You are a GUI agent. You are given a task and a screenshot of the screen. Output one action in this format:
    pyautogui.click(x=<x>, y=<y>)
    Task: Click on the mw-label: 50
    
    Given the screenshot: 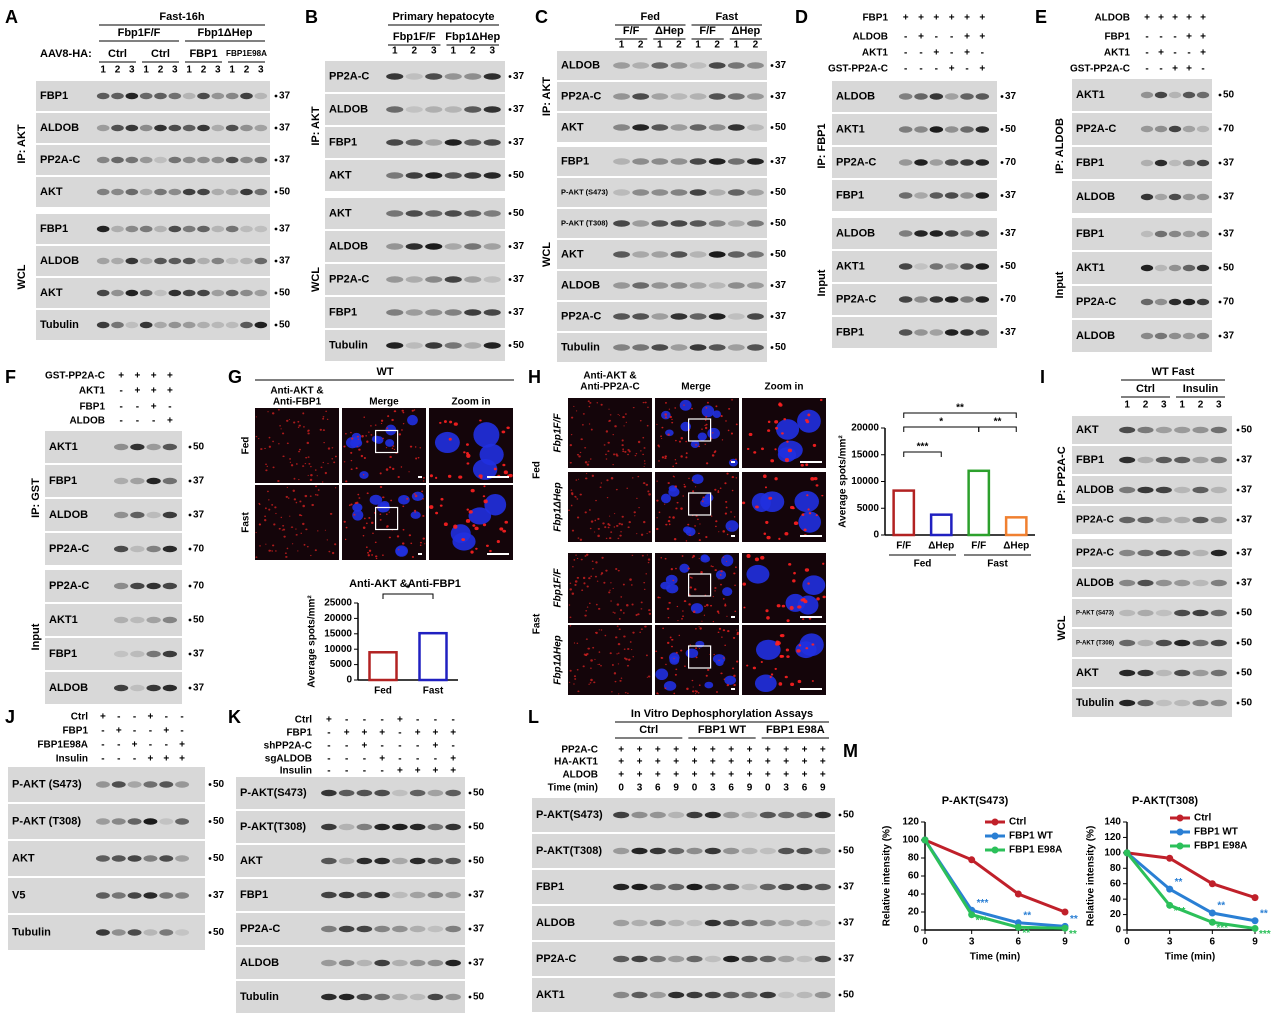 What is the action you would take?
    pyautogui.click(x=1247, y=643)
    